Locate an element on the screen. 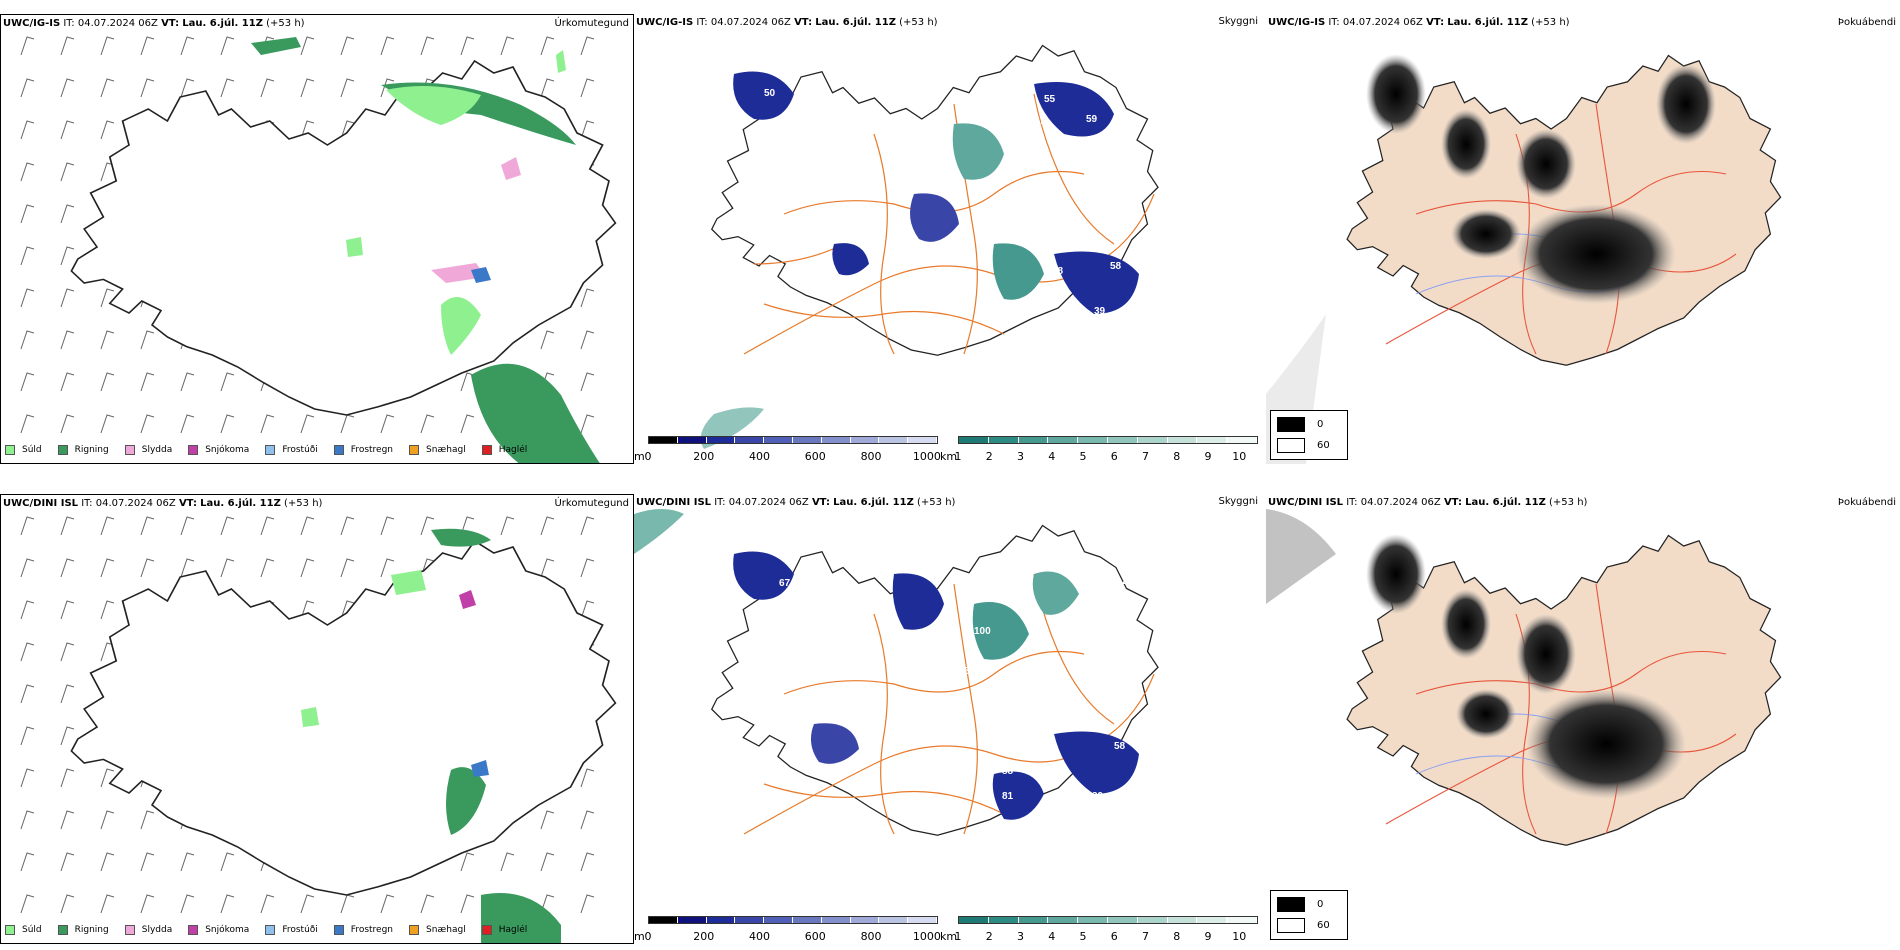 The image size is (1900, 950). height-colorbar-top: m 0 200 400 600 800 1000 is located at coordinates (789, 450).